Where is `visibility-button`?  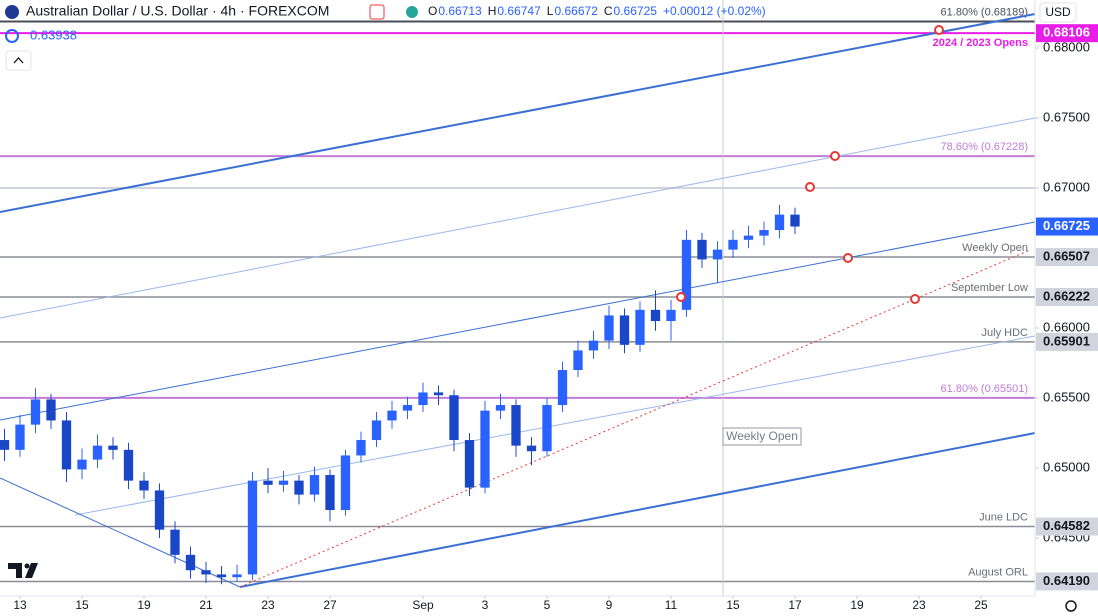 visibility-button is located at coordinates (412, 12).